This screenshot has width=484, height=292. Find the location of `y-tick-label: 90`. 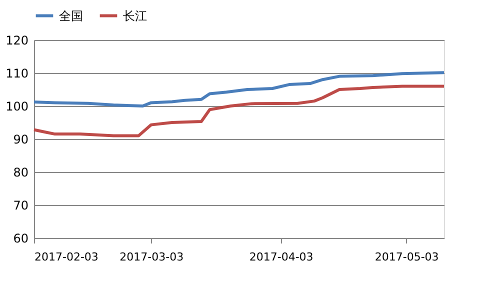

y-tick-label: 90 is located at coordinates (20, 139).